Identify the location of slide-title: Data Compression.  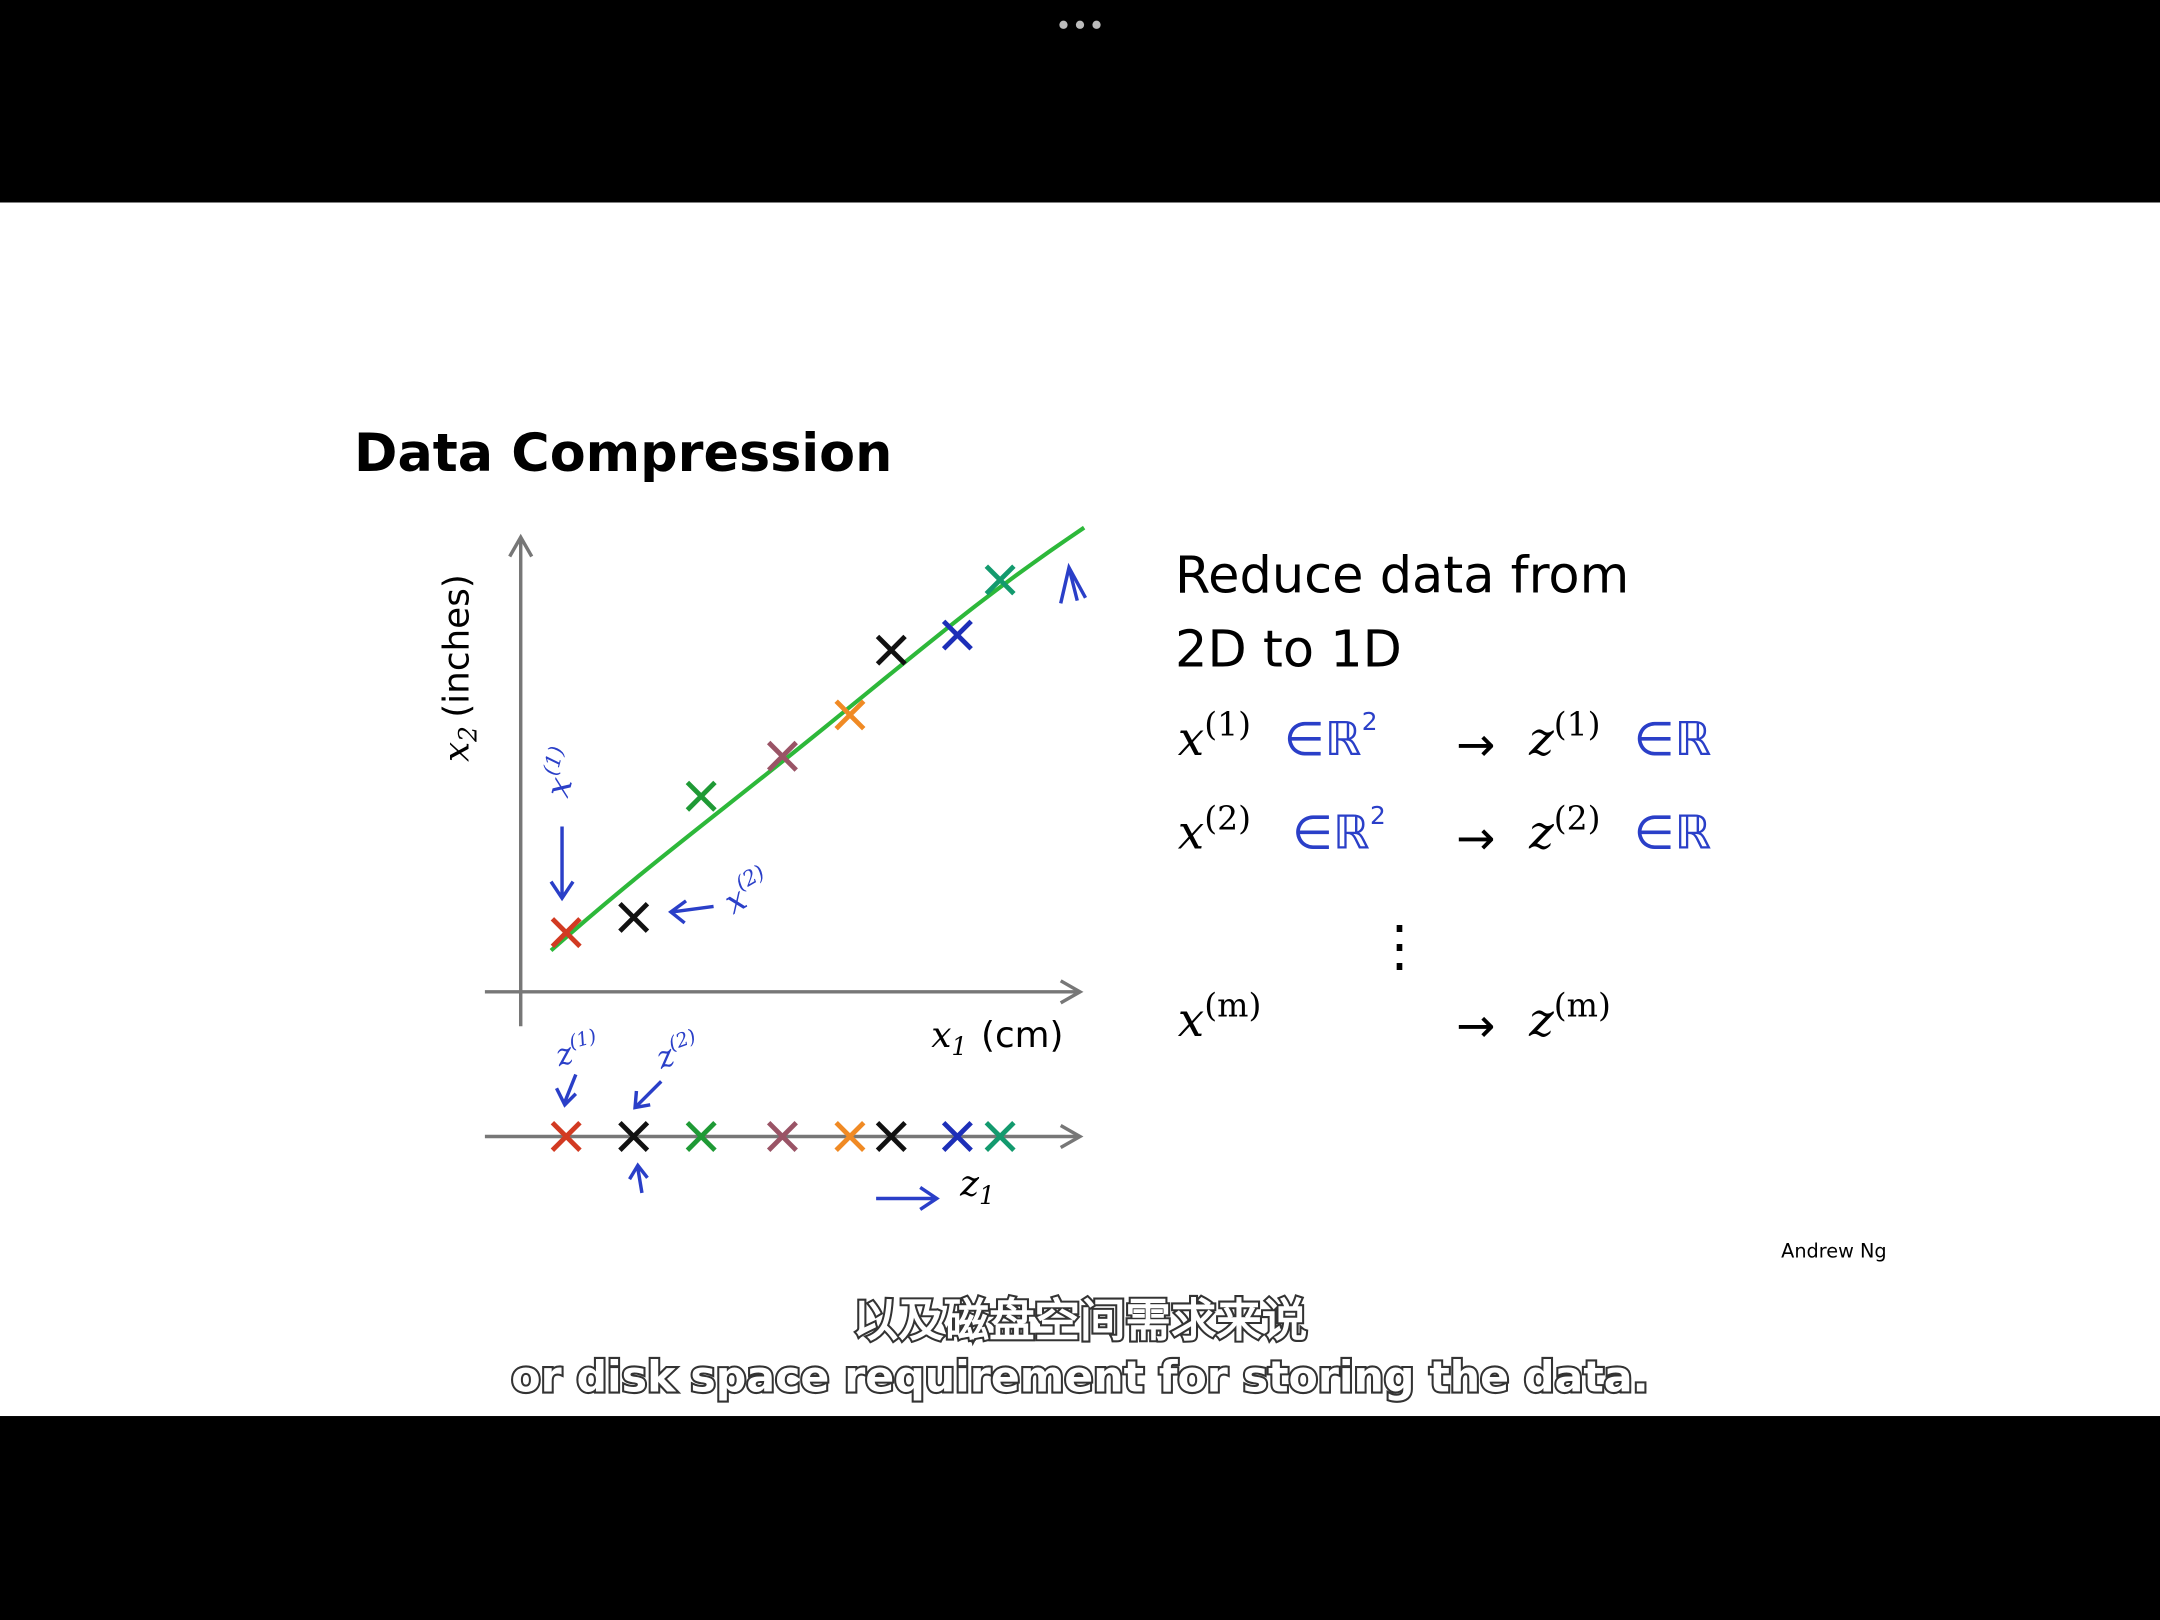
(623, 453).